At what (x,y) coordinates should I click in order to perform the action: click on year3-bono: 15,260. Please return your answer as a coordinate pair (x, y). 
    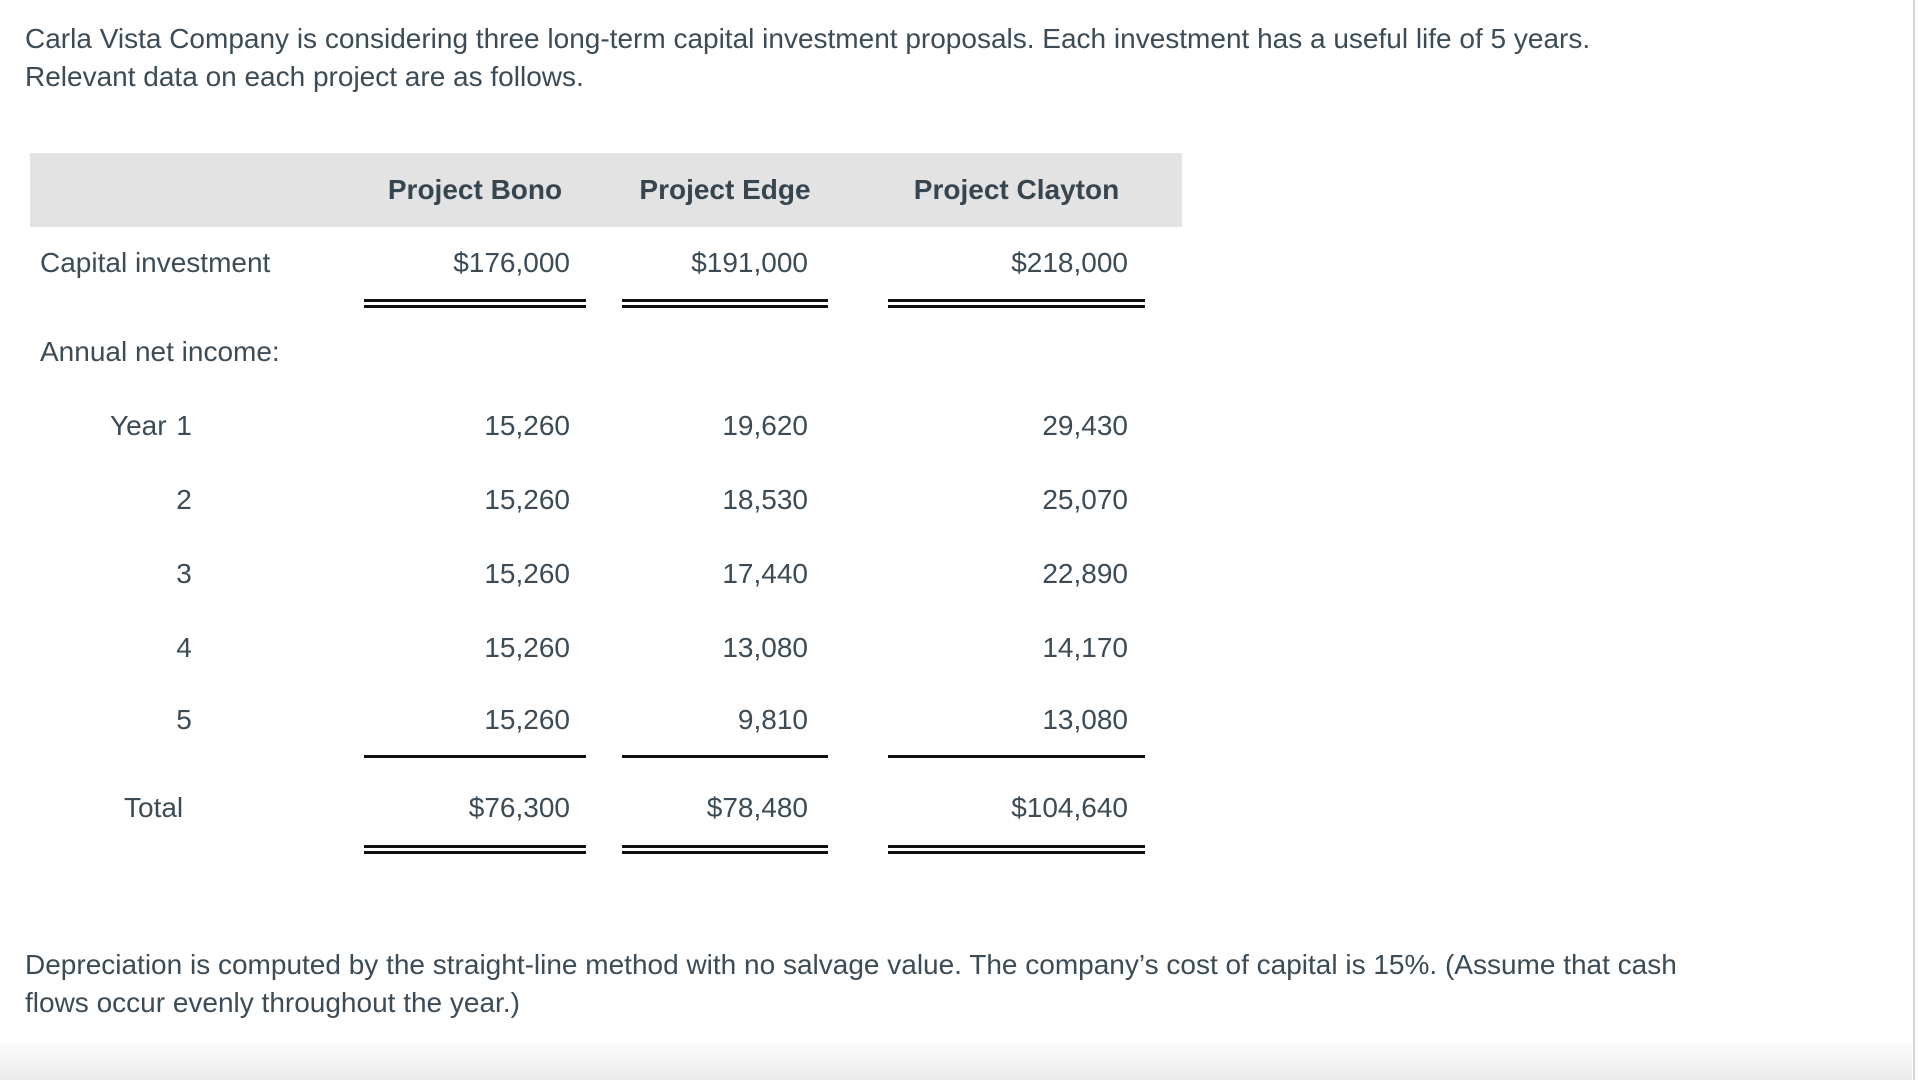
    Looking at the image, I should click on (527, 573).